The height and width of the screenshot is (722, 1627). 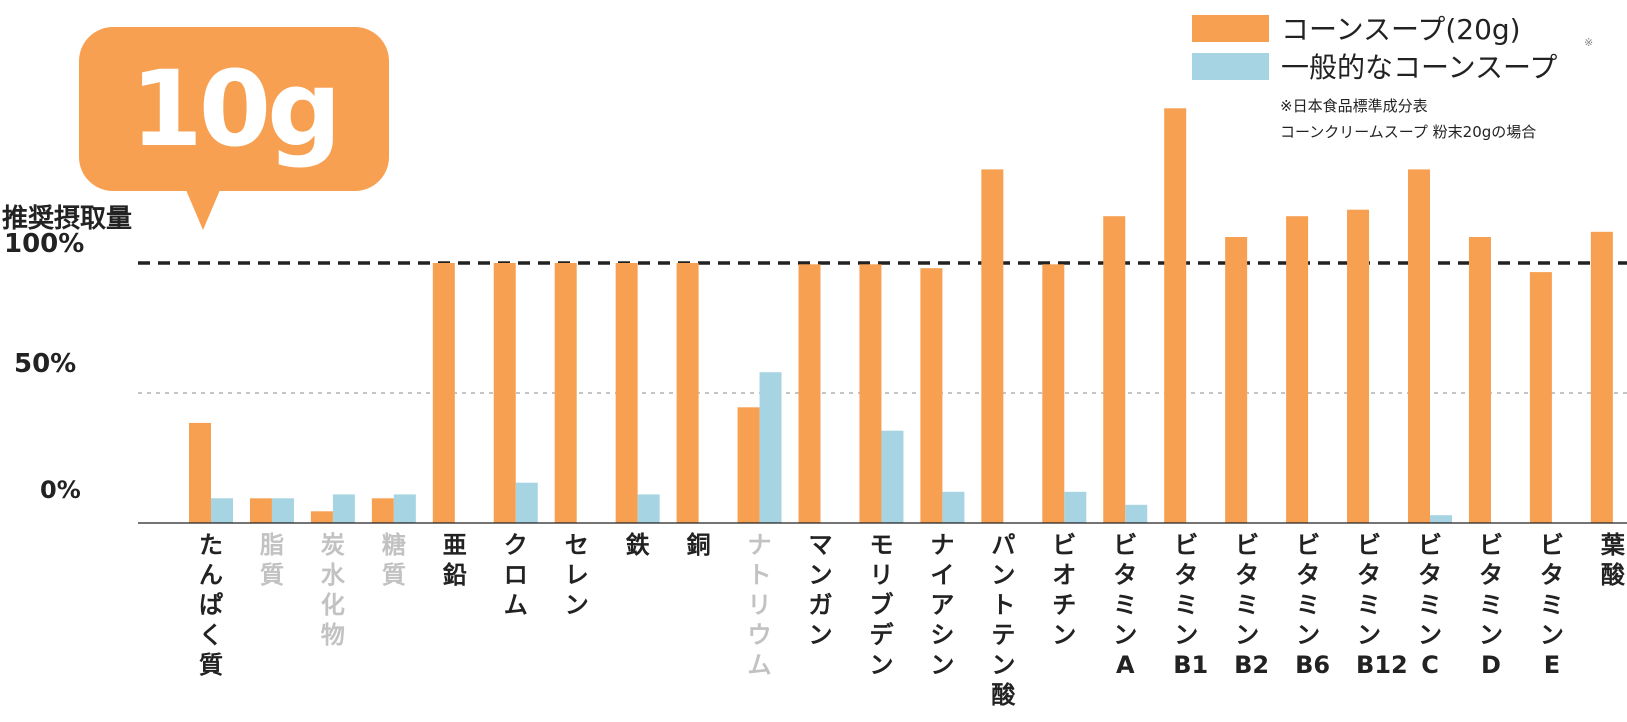 What do you see at coordinates (44, 244) in the screenshot?
I see `y-tick-100: 100%` at bounding box center [44, 244].